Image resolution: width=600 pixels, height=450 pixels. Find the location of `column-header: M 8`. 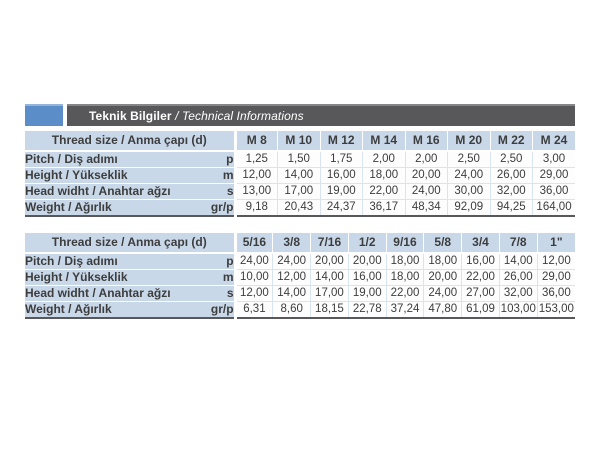

column-header: M 8 is located at coordinates (255, 141).